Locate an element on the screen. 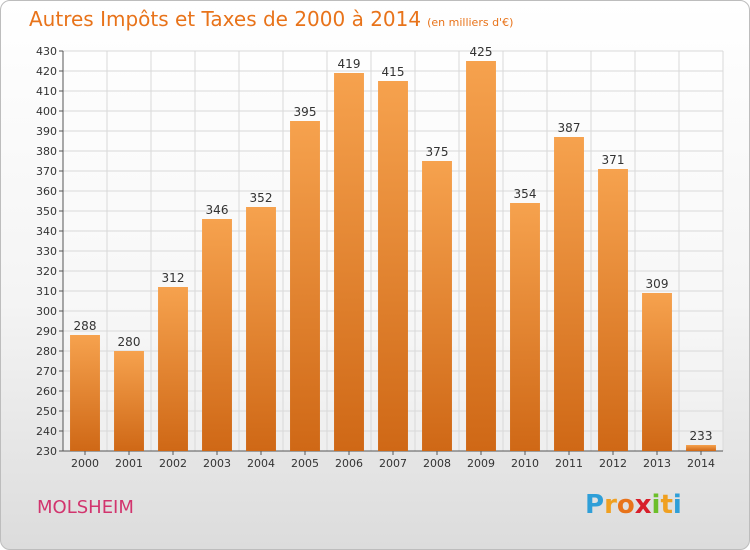  y-tick-label: 390 is located at coordinates (46, 131).